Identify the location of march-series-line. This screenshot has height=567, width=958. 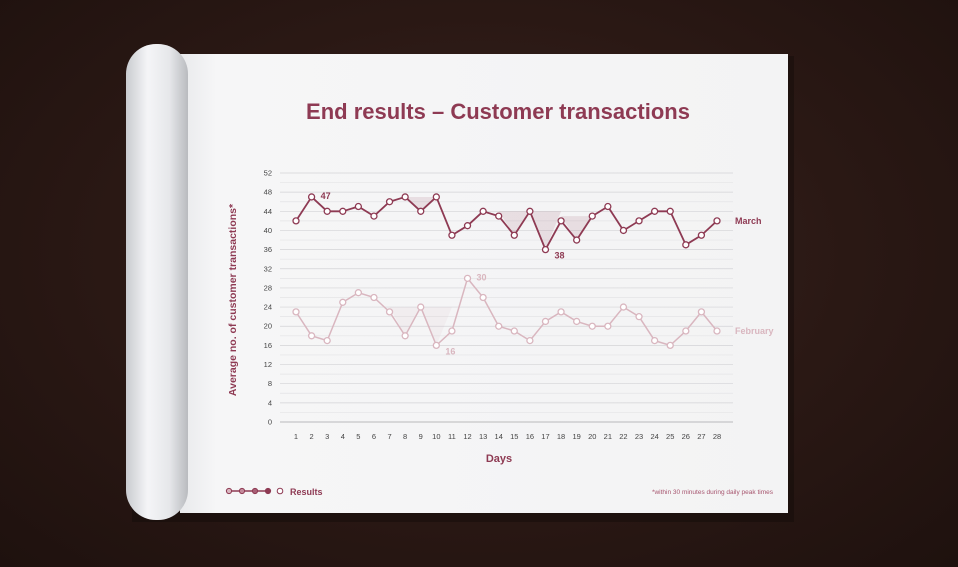
(506, 223).